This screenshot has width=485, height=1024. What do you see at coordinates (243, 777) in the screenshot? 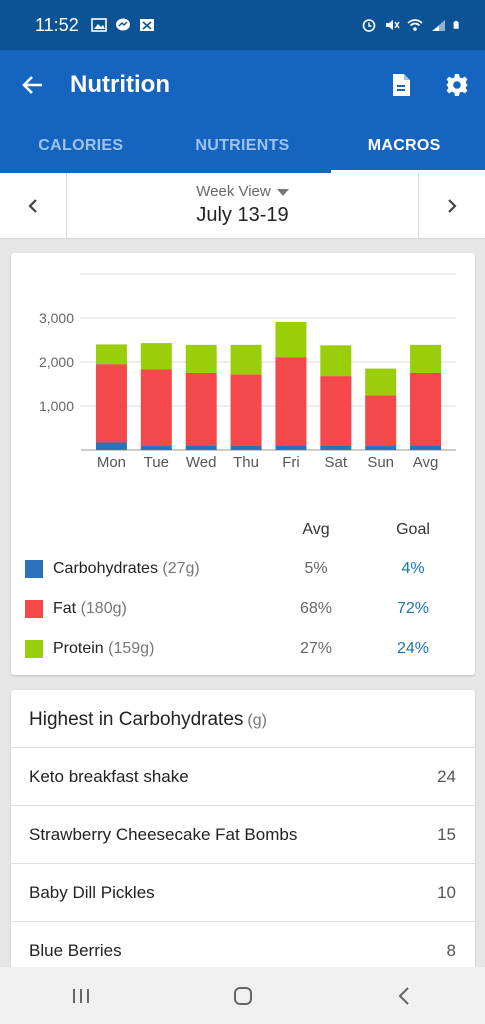
I see `list-item: Keto breakfast shake 24` at bounding box center [243, 777].